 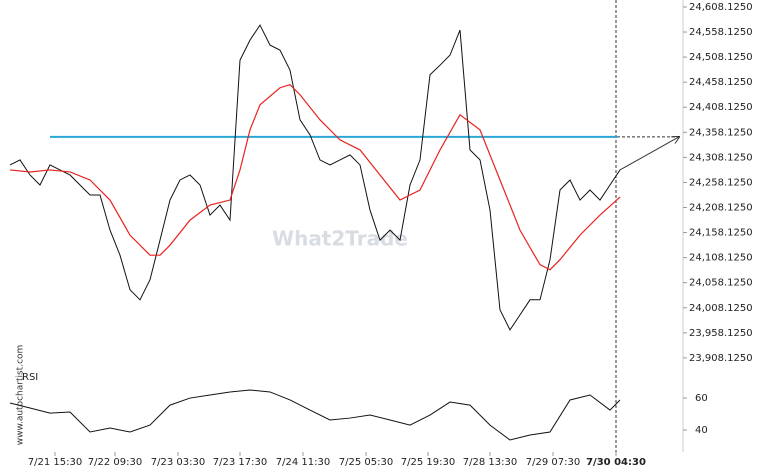 I want to click on y-tick-label: 24,408.1250, so click(x=721, y=107).